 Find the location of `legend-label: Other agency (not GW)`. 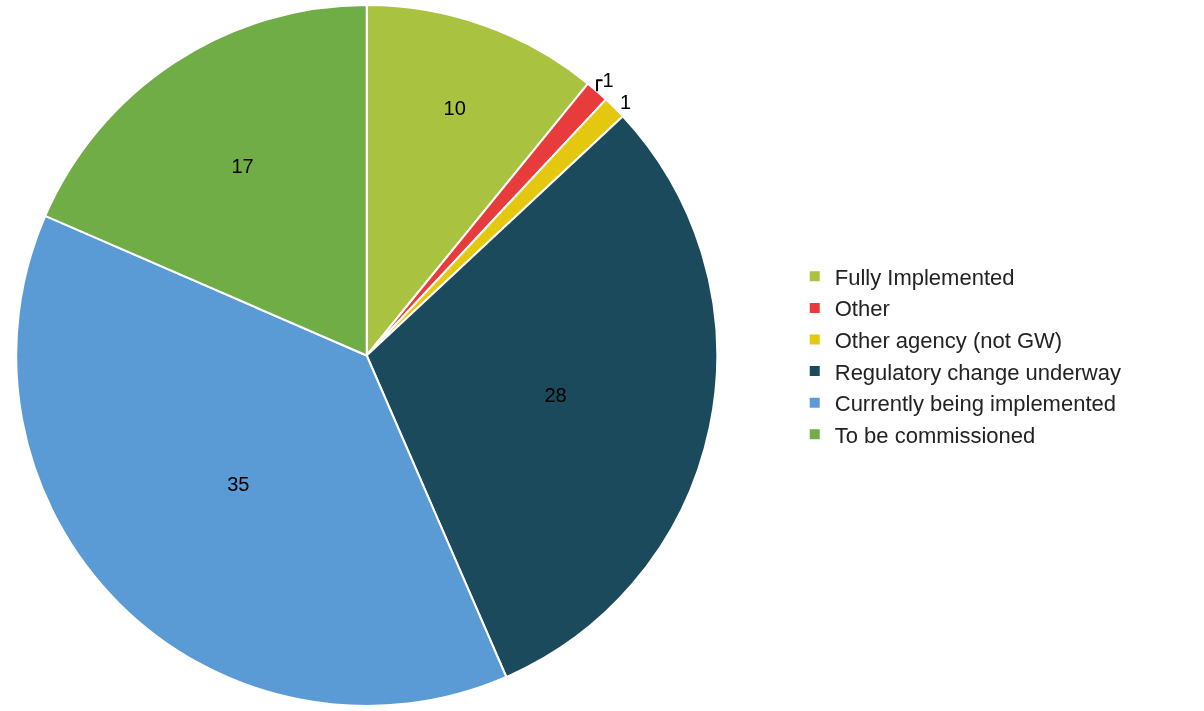

legend-label: Other agency (not GW) is located at coordinates (948, 341).